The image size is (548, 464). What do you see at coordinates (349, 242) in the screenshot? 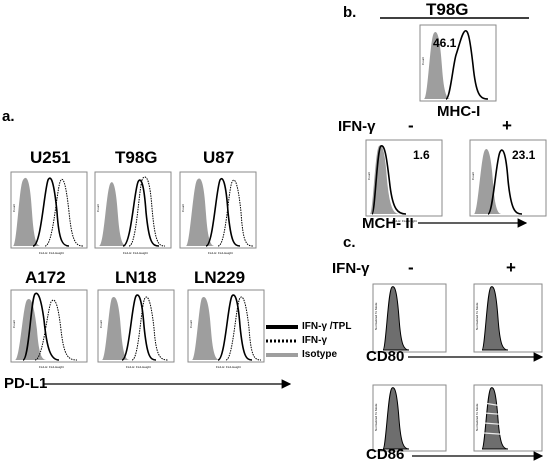
I see `panel-c-label: c.` at bounding box center [349, 242].